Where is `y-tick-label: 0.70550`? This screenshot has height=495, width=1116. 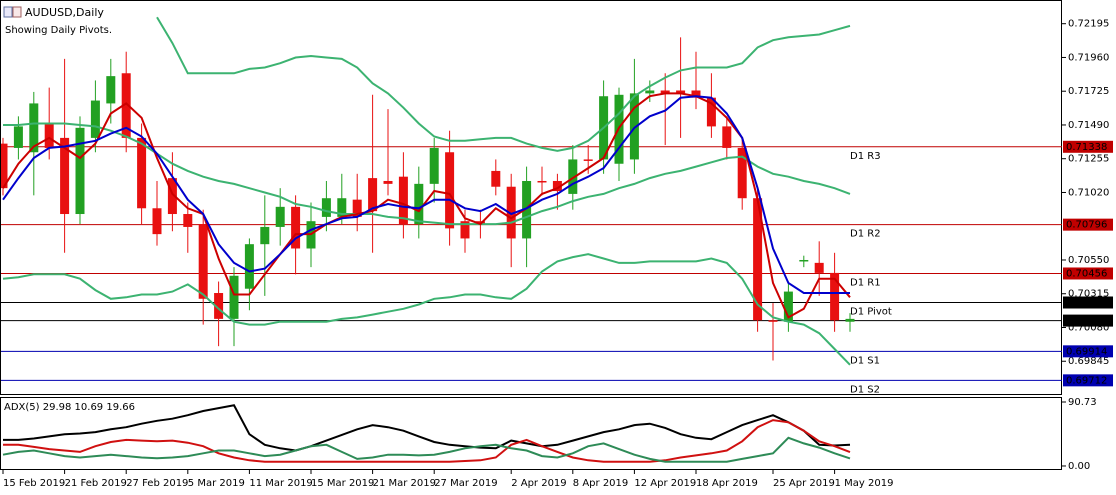 y-tick-label: 0.70550 is located at coordinates (1088, 260).